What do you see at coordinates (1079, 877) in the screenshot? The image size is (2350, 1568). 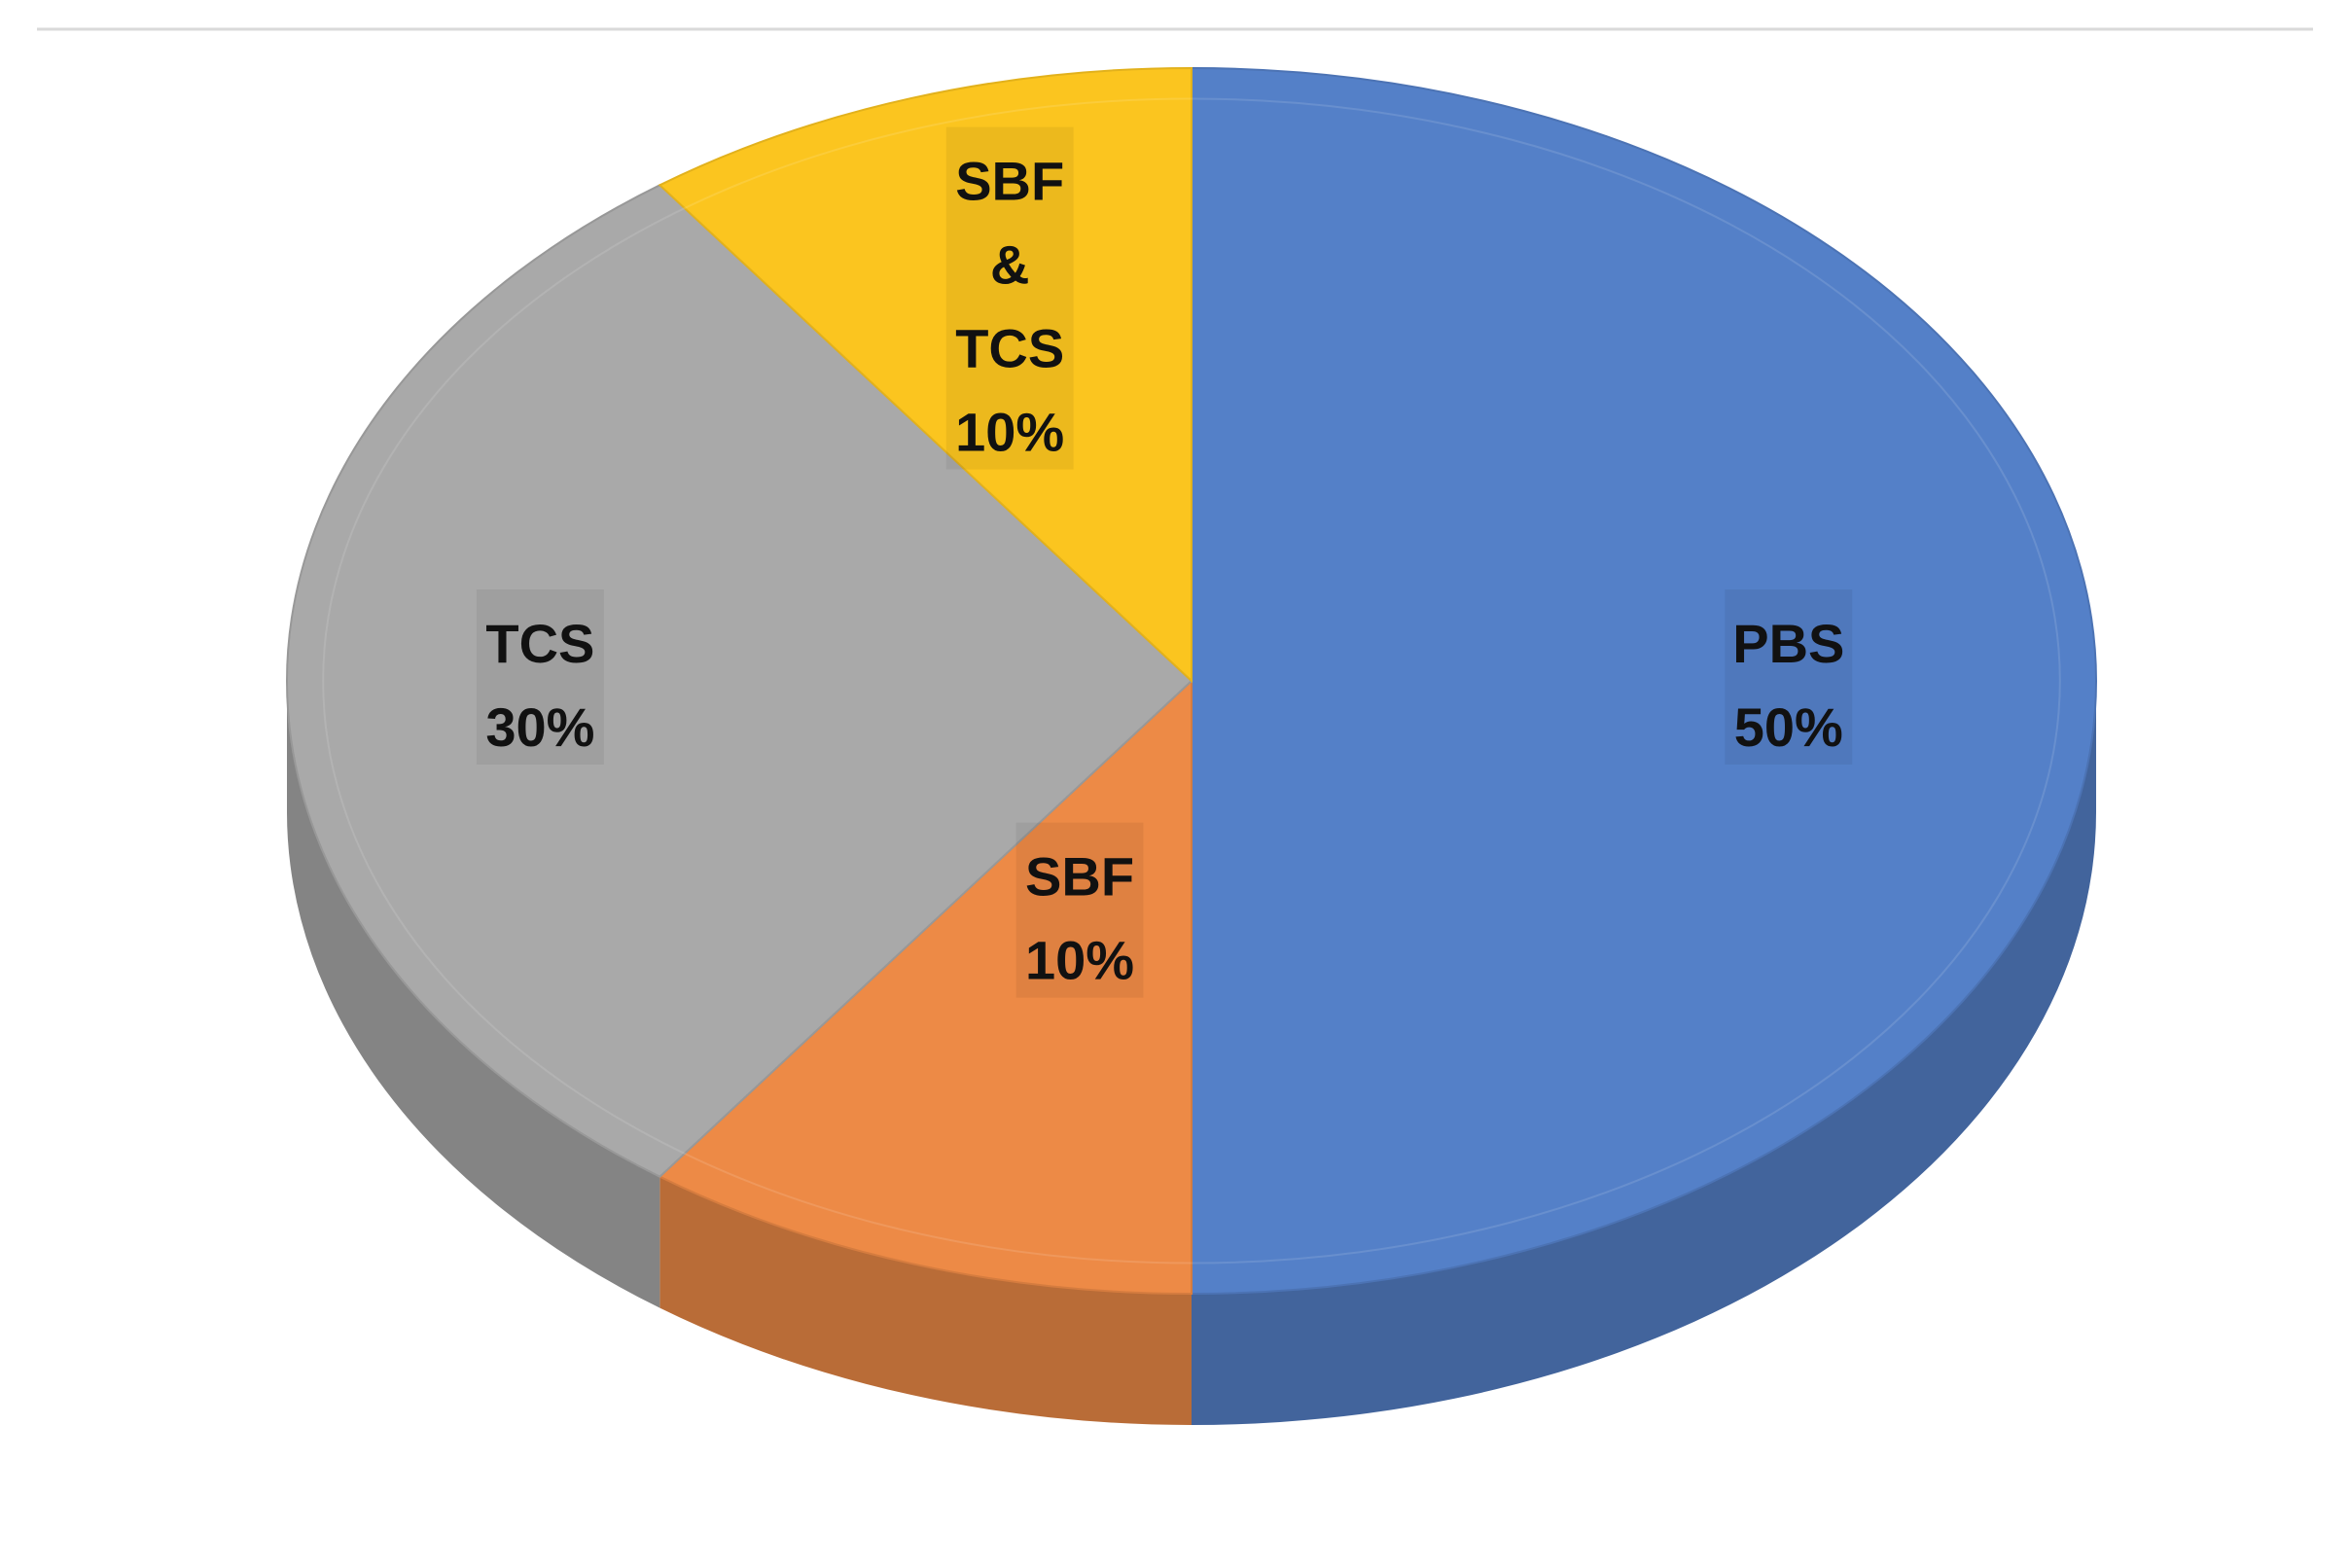 I see `data-label-sbf-line-1: SBF` at bounding box center [1079, 877].